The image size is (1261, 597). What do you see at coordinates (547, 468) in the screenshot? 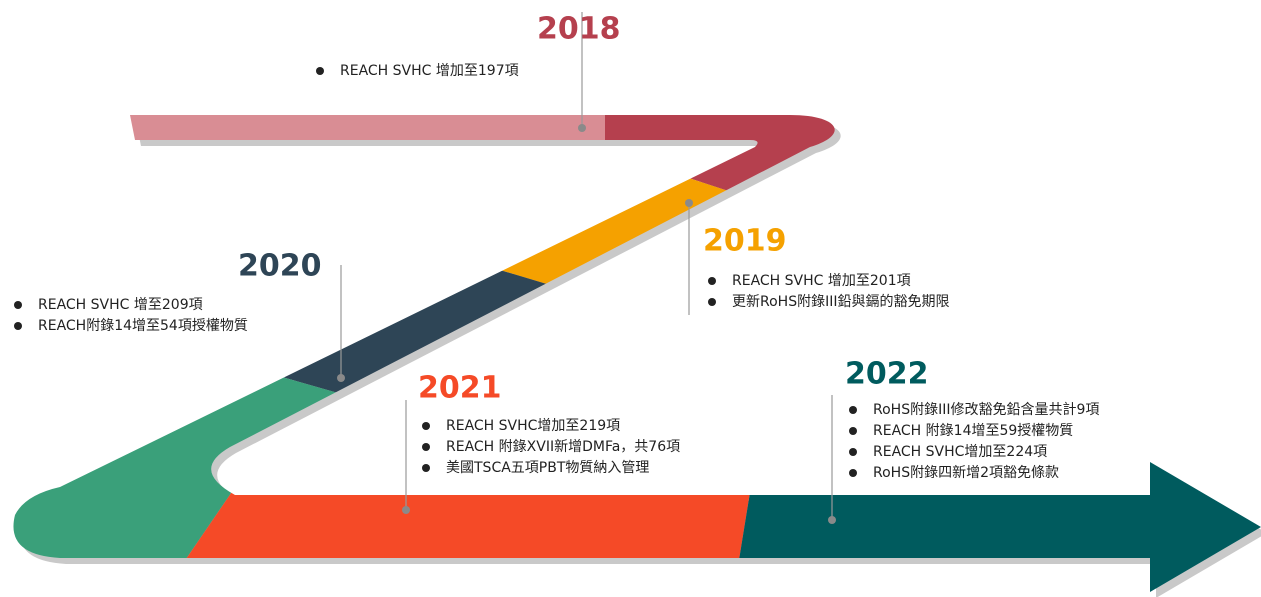
I see `item-text: 美國TSCA五項PBT物質納入管理` at bounding box center [547, 468].